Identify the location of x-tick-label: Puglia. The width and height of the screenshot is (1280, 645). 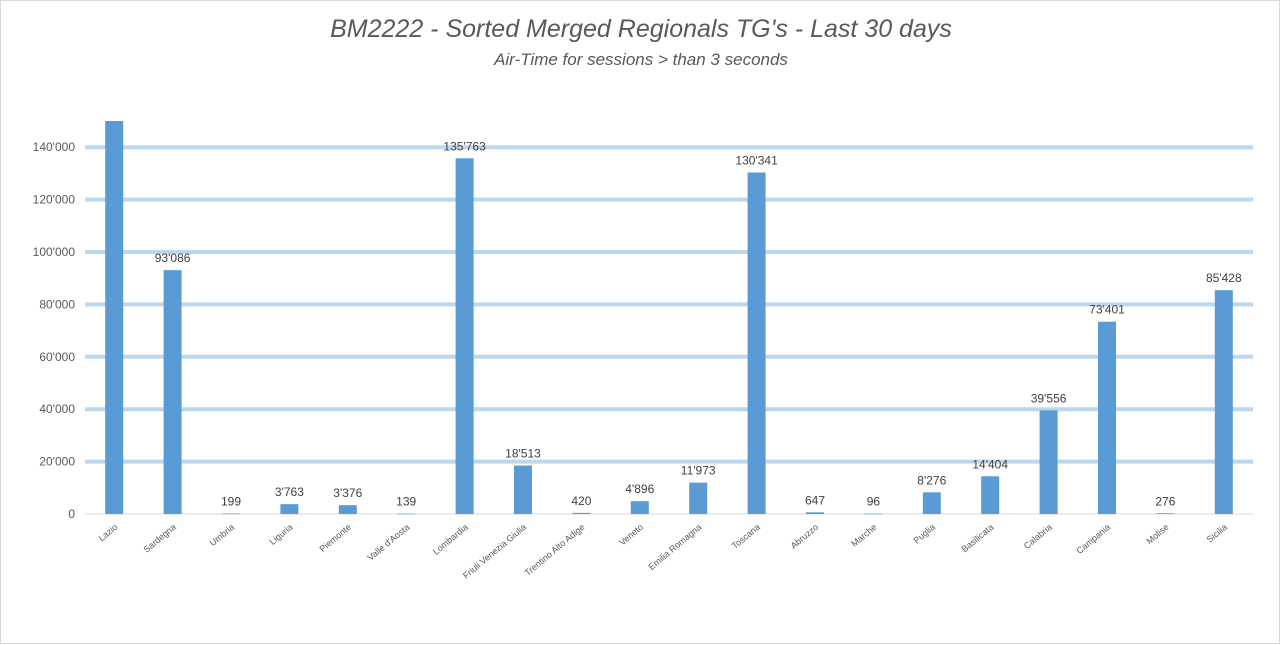
(924, 534).